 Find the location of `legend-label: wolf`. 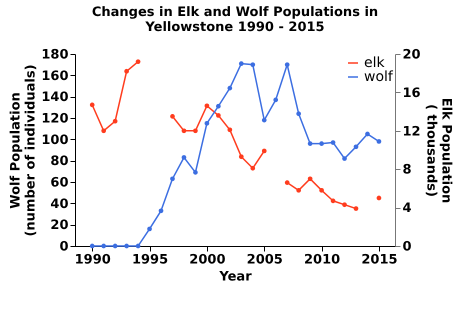

legend-label: wolf is located at coordinates (379, 77).